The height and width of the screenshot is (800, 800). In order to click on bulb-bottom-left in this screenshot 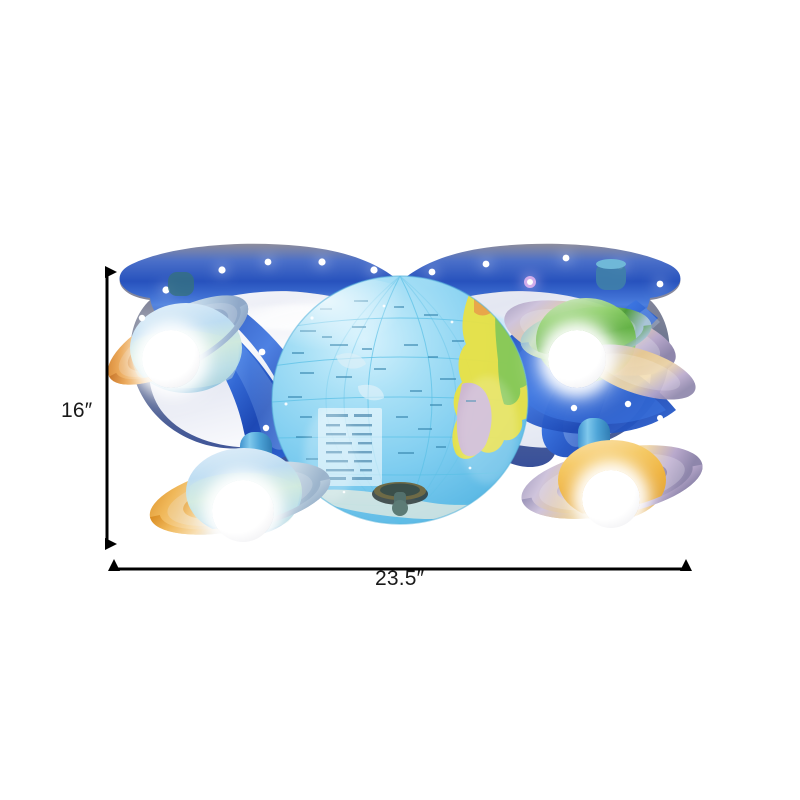, I will do `click(243, 511)`.